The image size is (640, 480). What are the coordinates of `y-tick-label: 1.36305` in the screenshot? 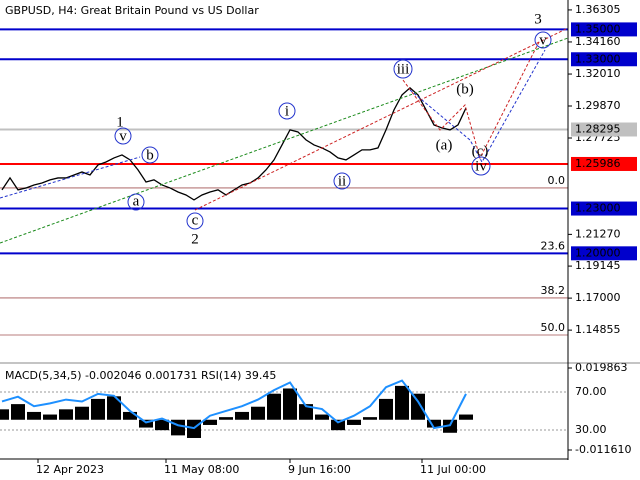 It's located at (598, 9).